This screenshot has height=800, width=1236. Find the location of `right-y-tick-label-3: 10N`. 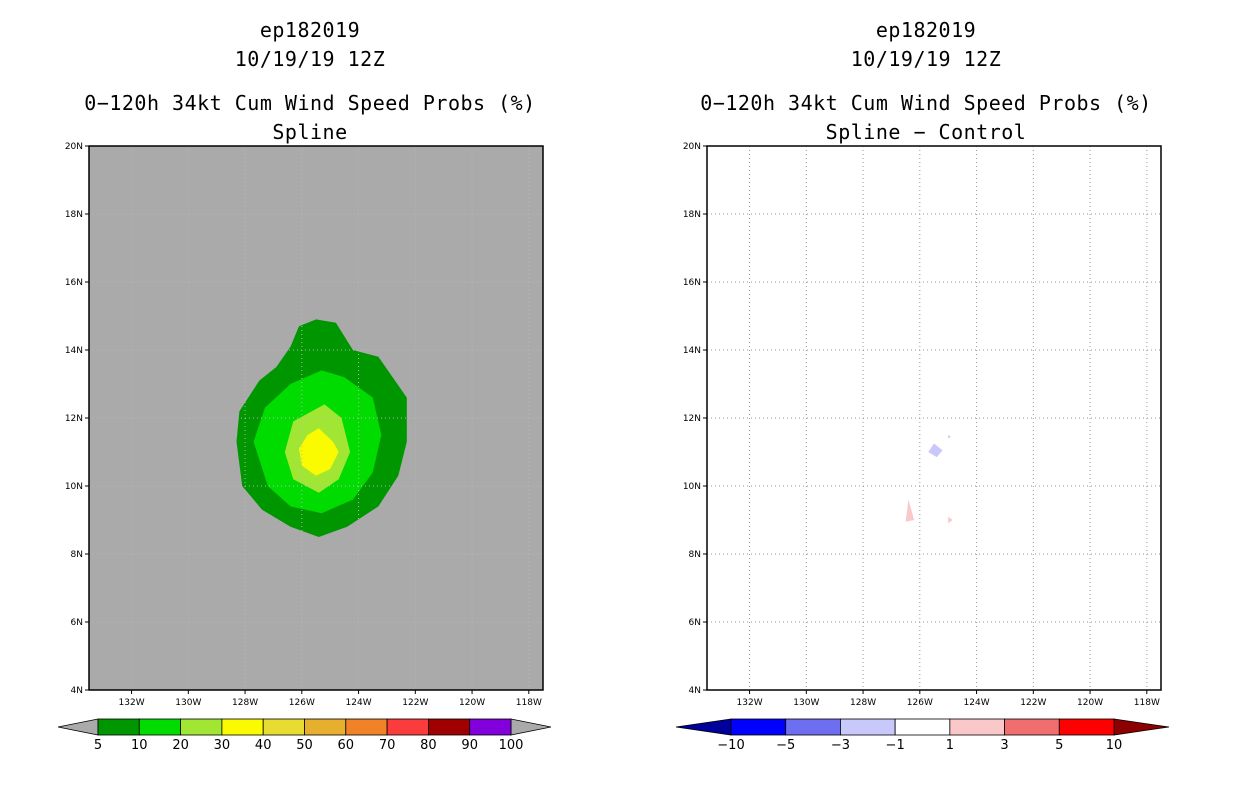

right-y-tick-label-3: 10N is located at coordinates (692, 487).